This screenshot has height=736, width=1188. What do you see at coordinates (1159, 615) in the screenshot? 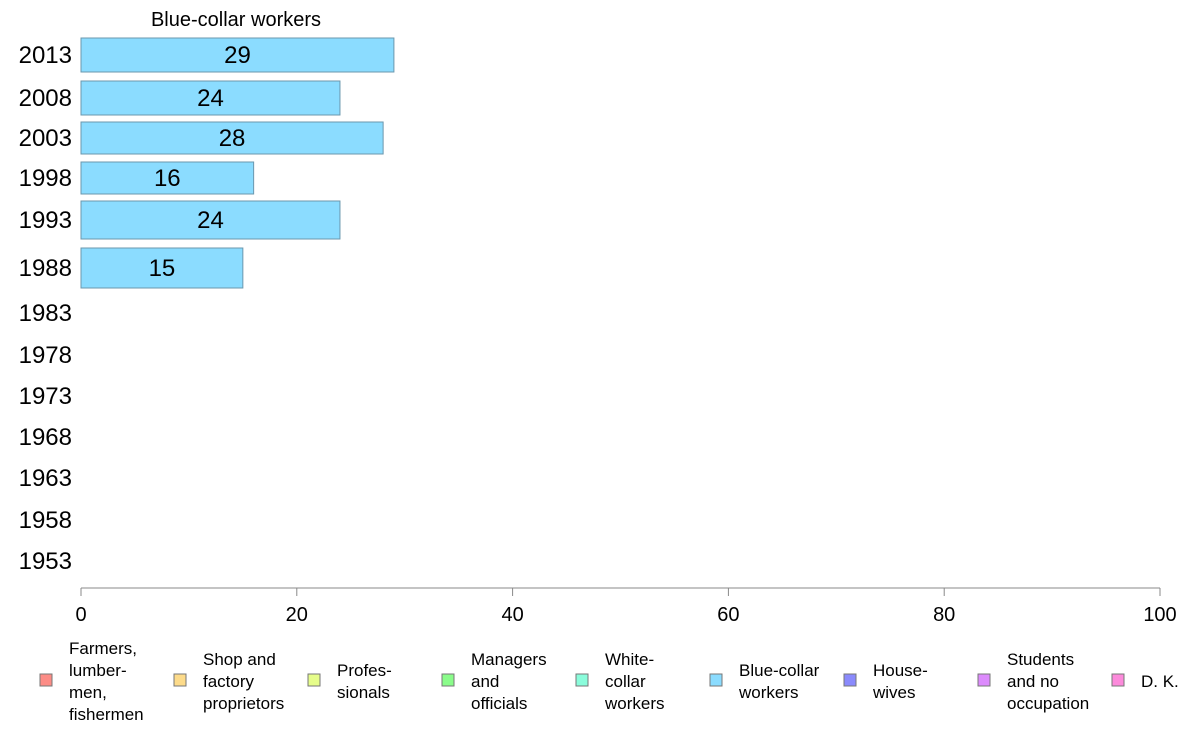
I see `x-tick-label: 100` at bounding box center [1159, 615].